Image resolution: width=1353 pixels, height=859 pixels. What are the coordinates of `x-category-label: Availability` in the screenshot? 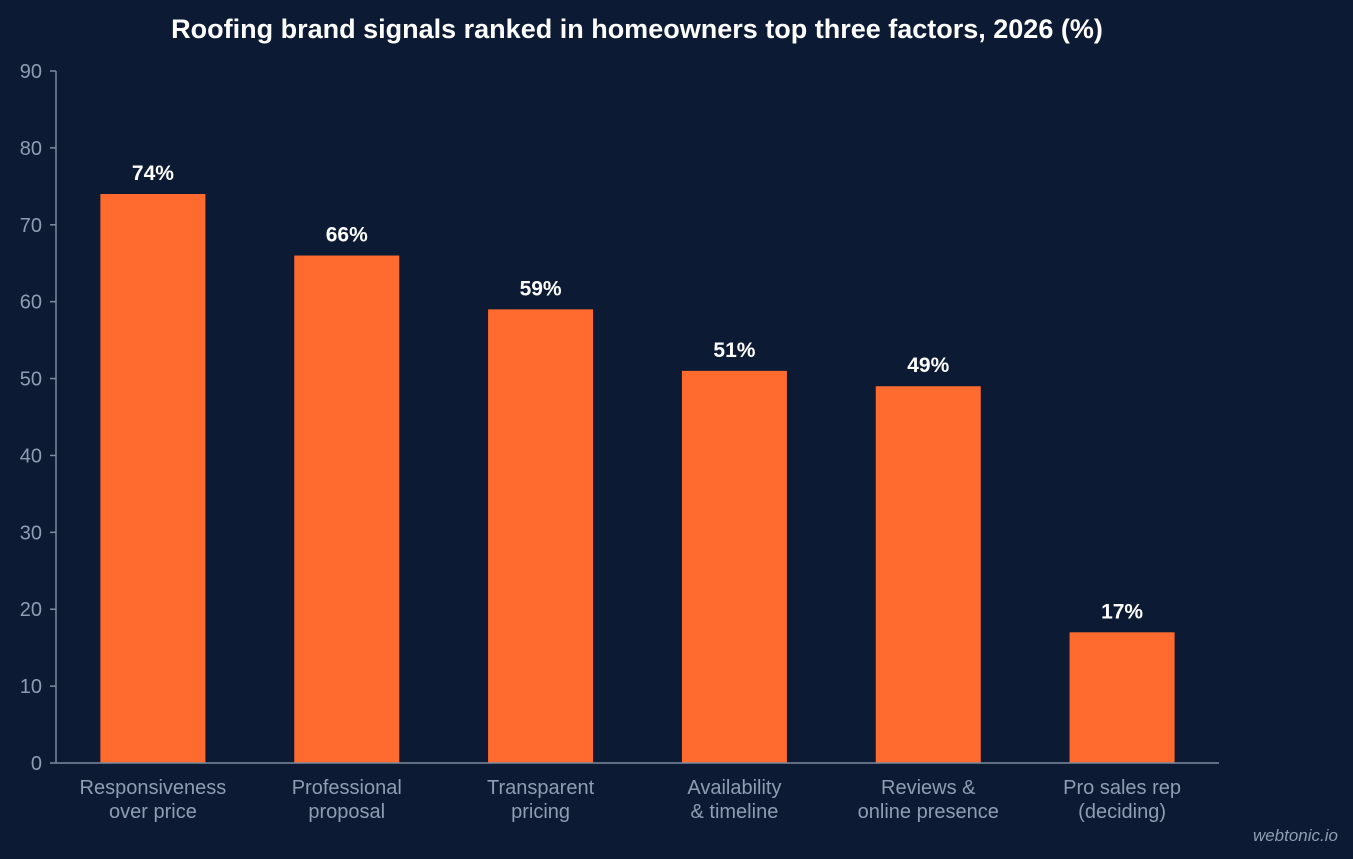 It's located at (734, 788).